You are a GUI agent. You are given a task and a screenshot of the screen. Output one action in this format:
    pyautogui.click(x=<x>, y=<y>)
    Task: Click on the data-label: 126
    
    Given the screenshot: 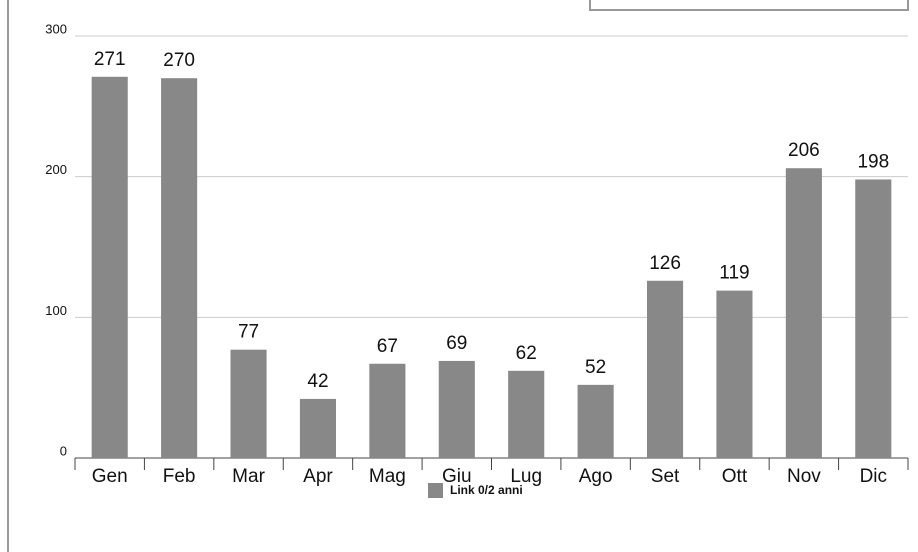 What is the action you would take?
    pyautogui.click(x=665, y=263)
    